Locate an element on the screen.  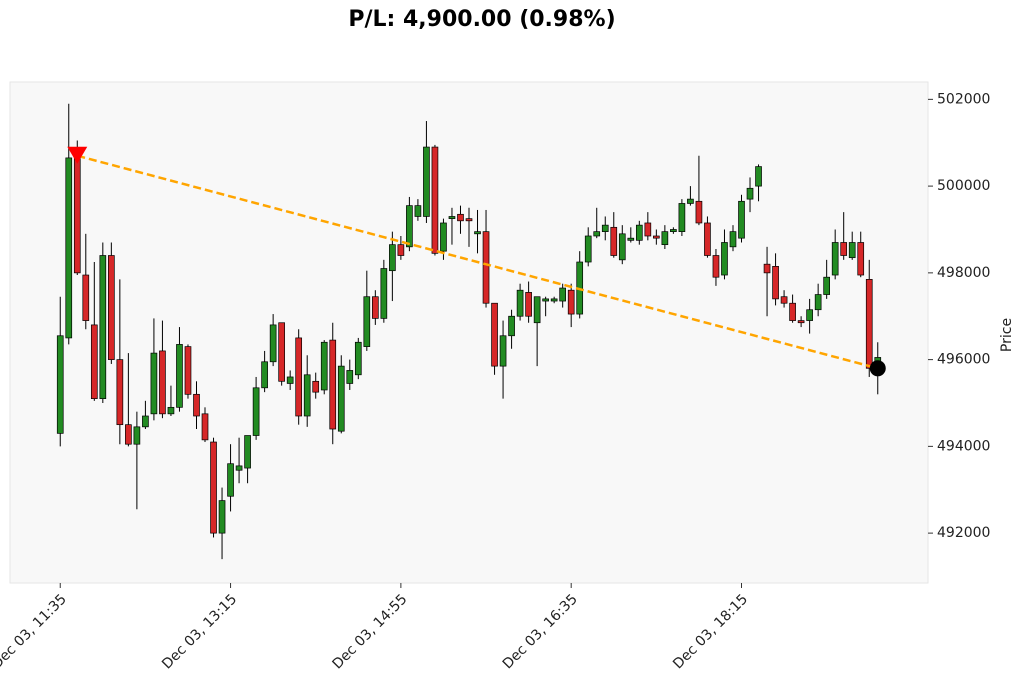
y-tick-label: 500000 is located at coordinates (963, 186).